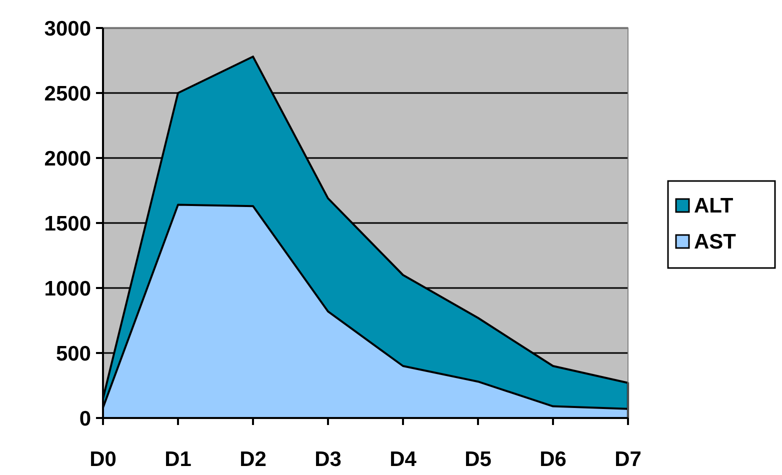 Image resolution: width=782 pixels, height=475 pixels. Describe the element at coordinates (103, 459) in the screenshot. I see `x-tick-label: D0` at that location.